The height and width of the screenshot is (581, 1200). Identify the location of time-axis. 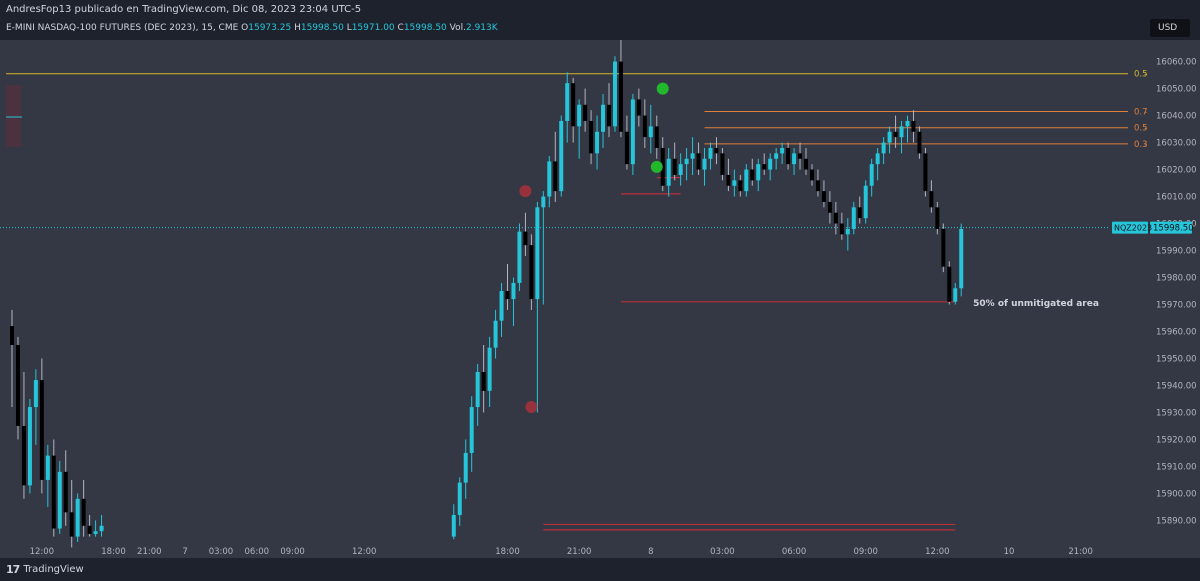
(600, 550).